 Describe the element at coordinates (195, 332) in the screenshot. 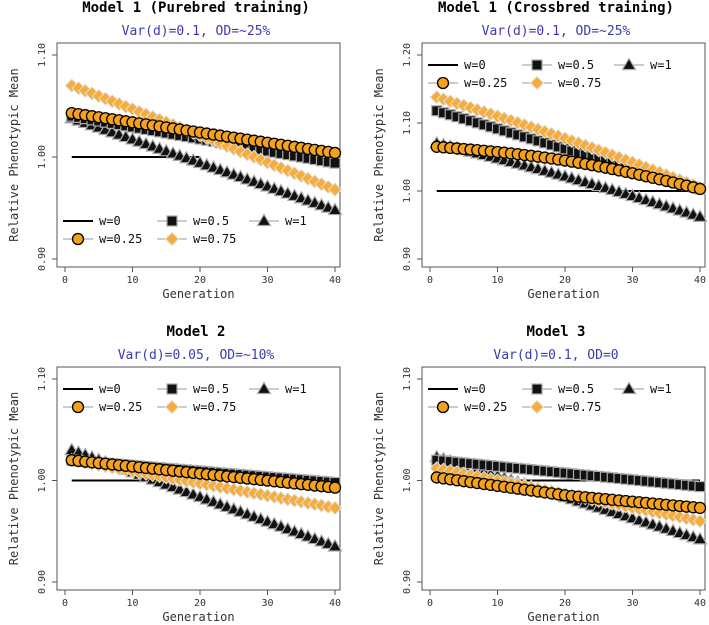

I see `chart-title: Model 2` at that location.